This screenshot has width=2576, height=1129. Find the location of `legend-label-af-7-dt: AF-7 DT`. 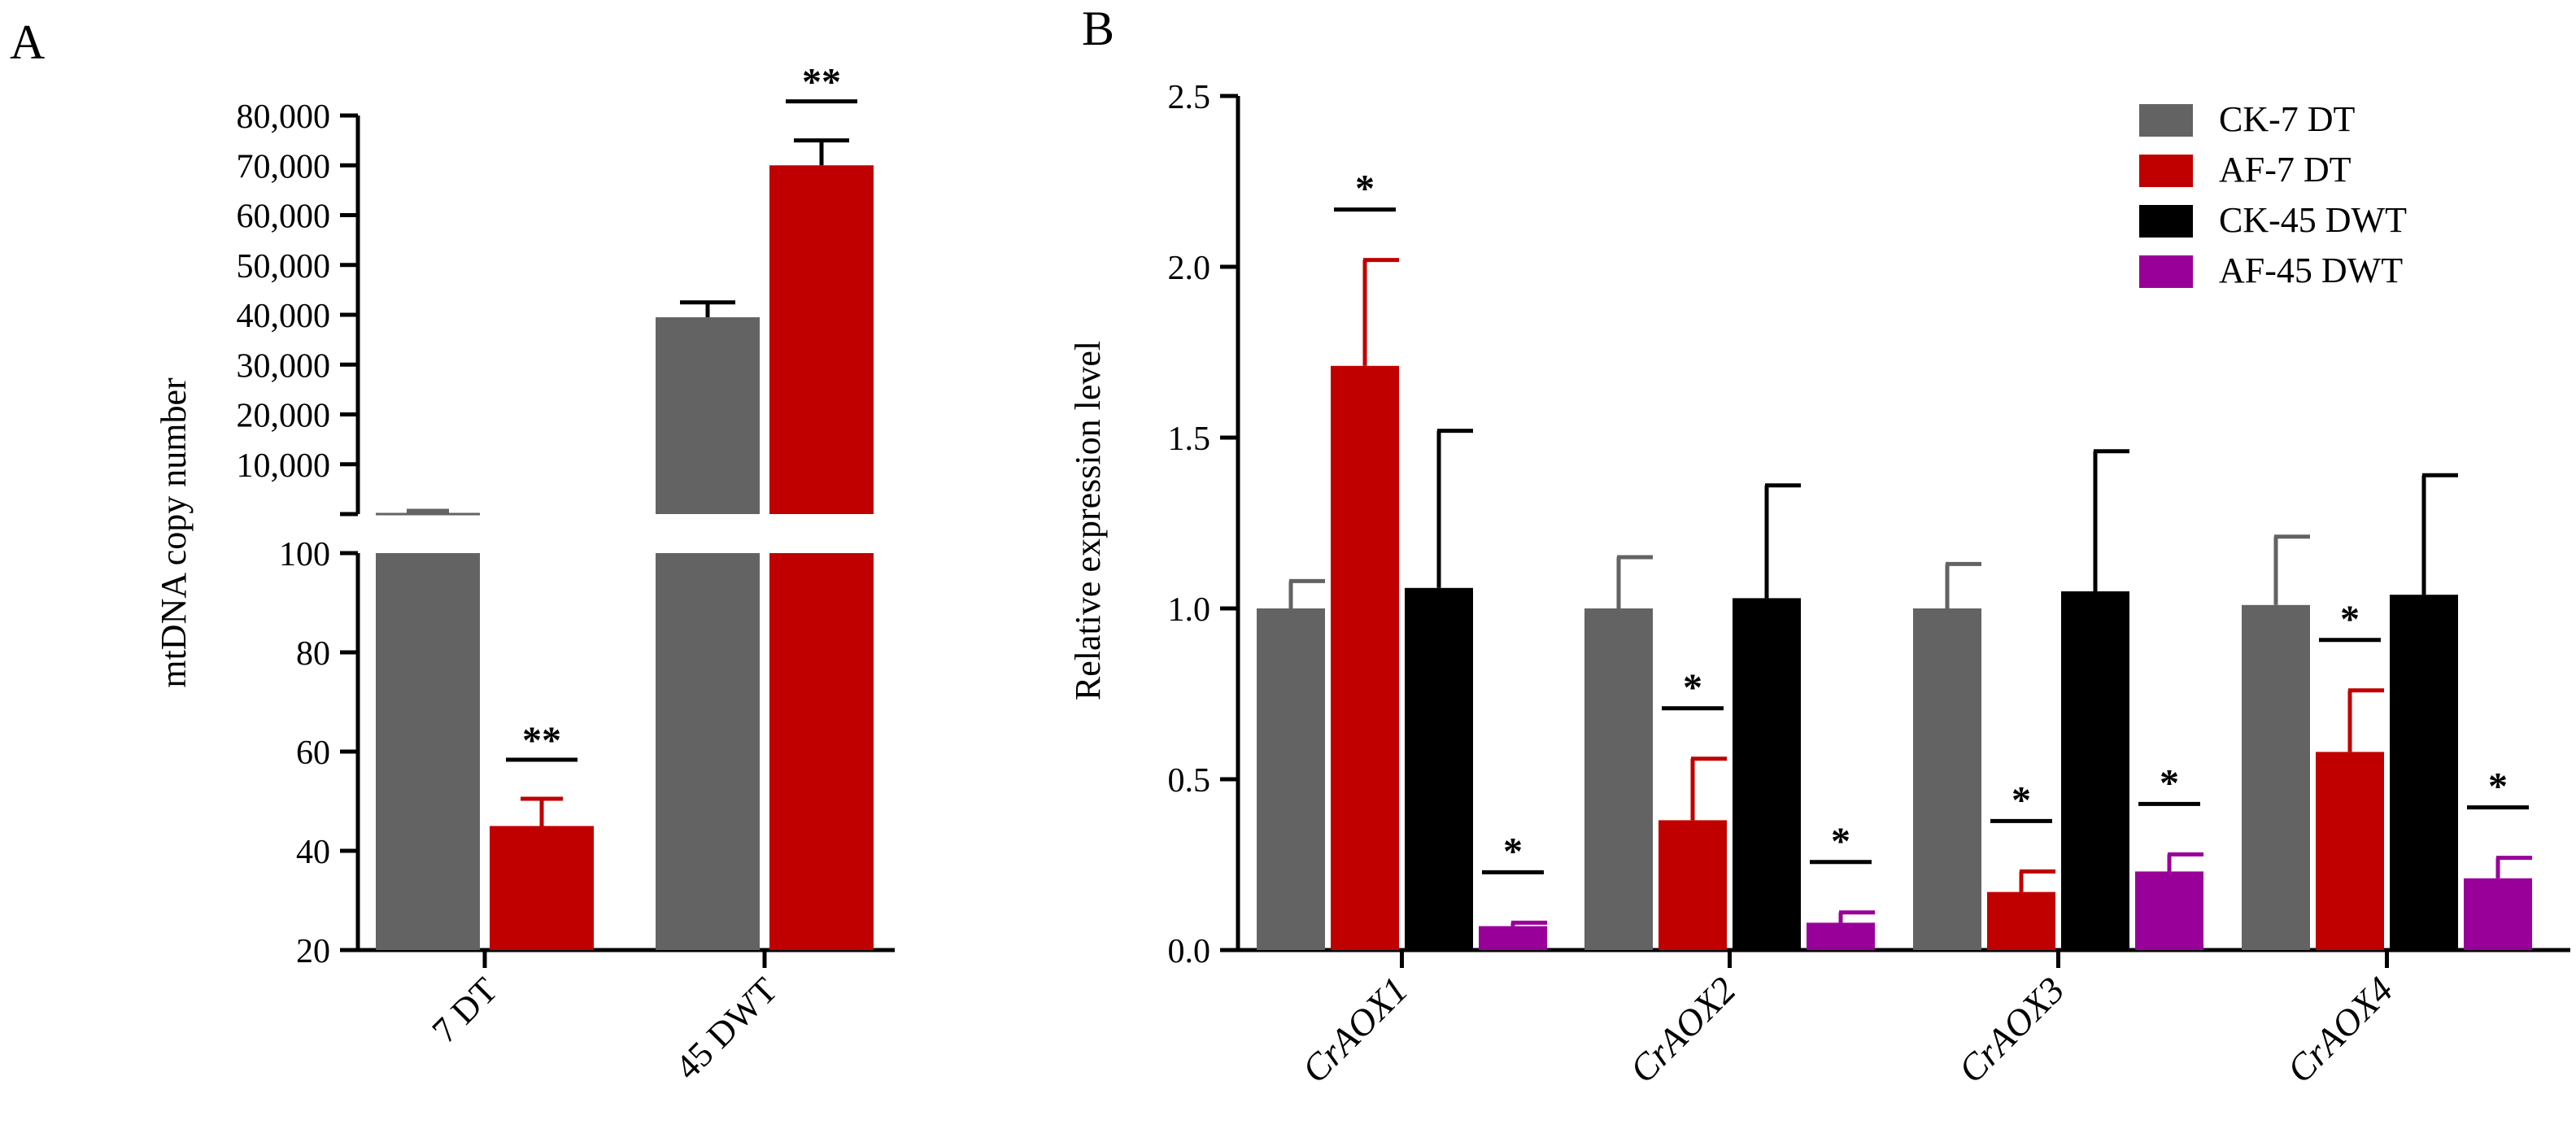

legend-label-af-7-dt: AF-7 DT is located at coordinates (2285, 170).